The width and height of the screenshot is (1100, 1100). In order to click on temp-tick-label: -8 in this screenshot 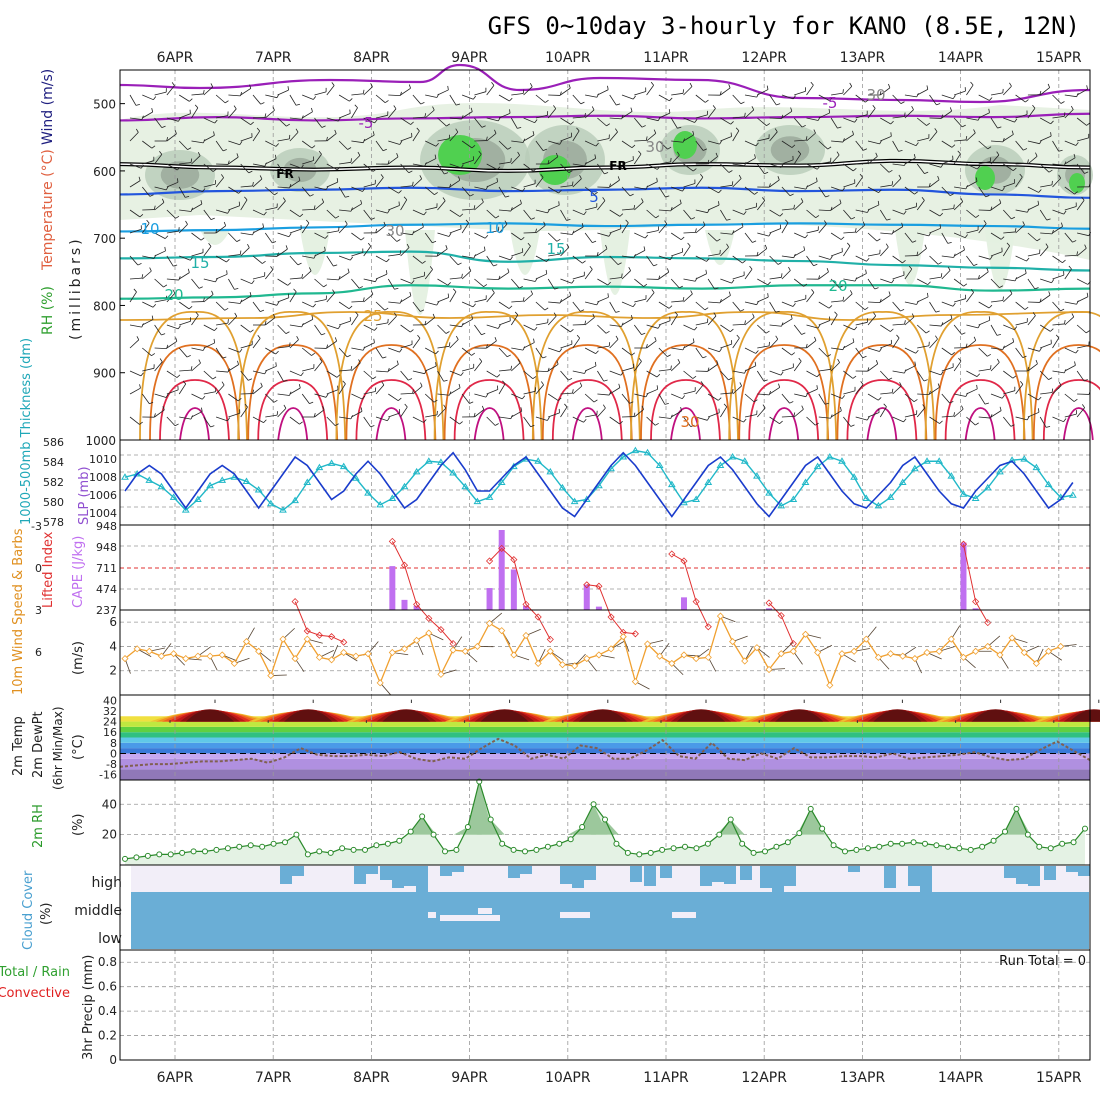, I will do `click(111, 764)`.